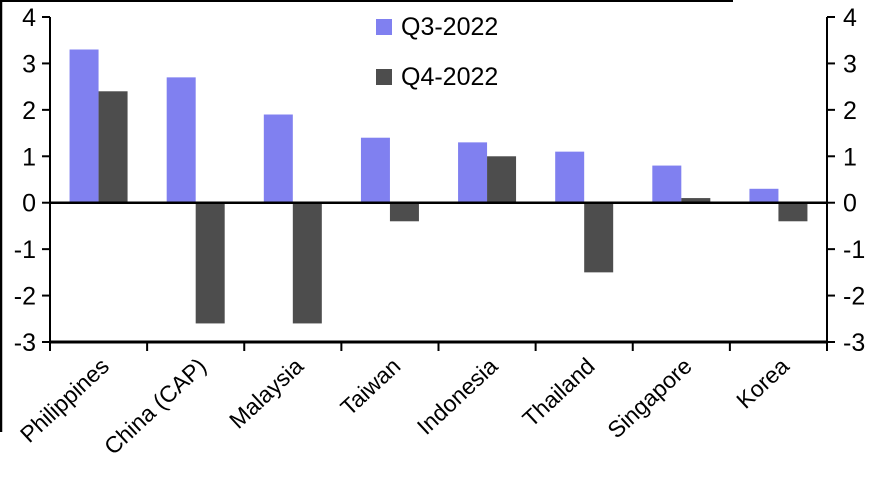 The height and width of the screenshot is (480, 877). I want to click on x-category-label: Taiwan, so click(370, 387).